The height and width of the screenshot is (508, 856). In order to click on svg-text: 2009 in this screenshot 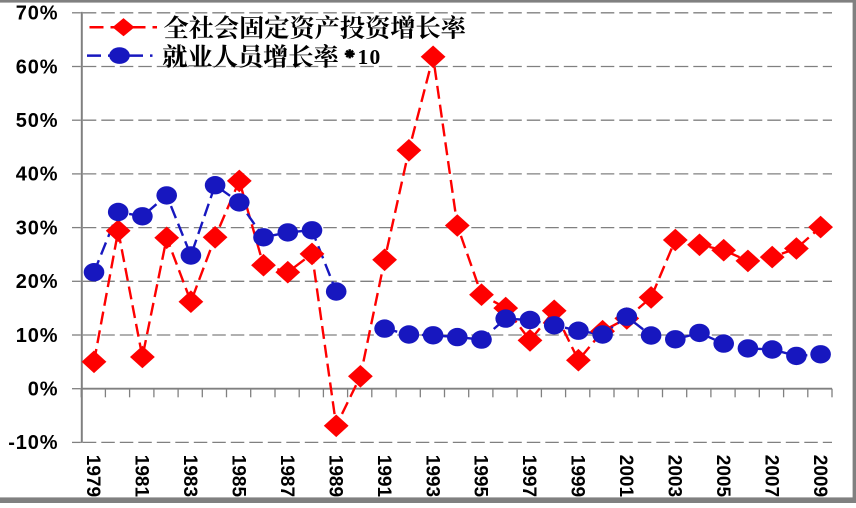, I will do `click(819, 476)`.